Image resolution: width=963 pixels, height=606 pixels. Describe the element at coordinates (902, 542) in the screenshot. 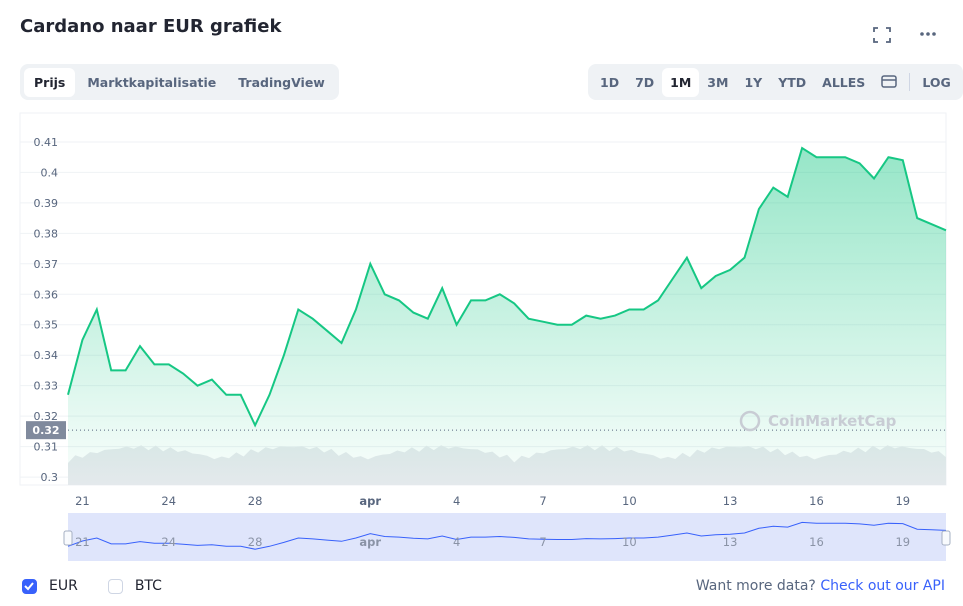

I see `navigator-tick-label: 19` at that location.